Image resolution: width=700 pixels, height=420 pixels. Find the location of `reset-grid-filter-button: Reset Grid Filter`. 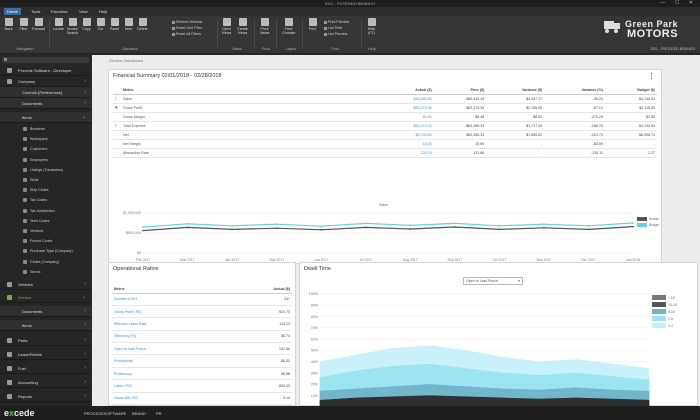

reset-grid-filter-button: Reset Grid Filter is located at coordinates (187, 28).